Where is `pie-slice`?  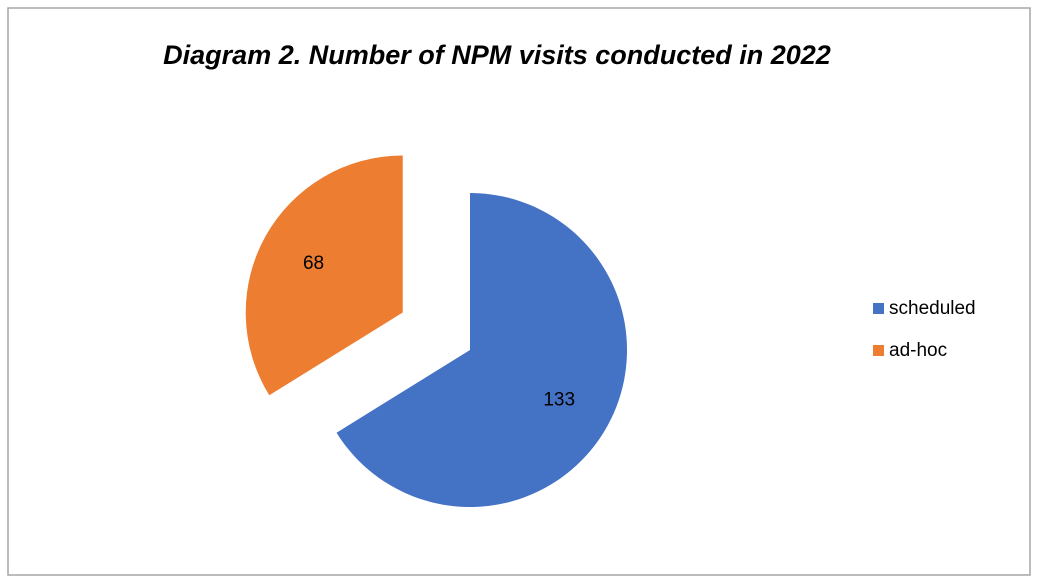 pie-slice is located at coordinates (324, 275).